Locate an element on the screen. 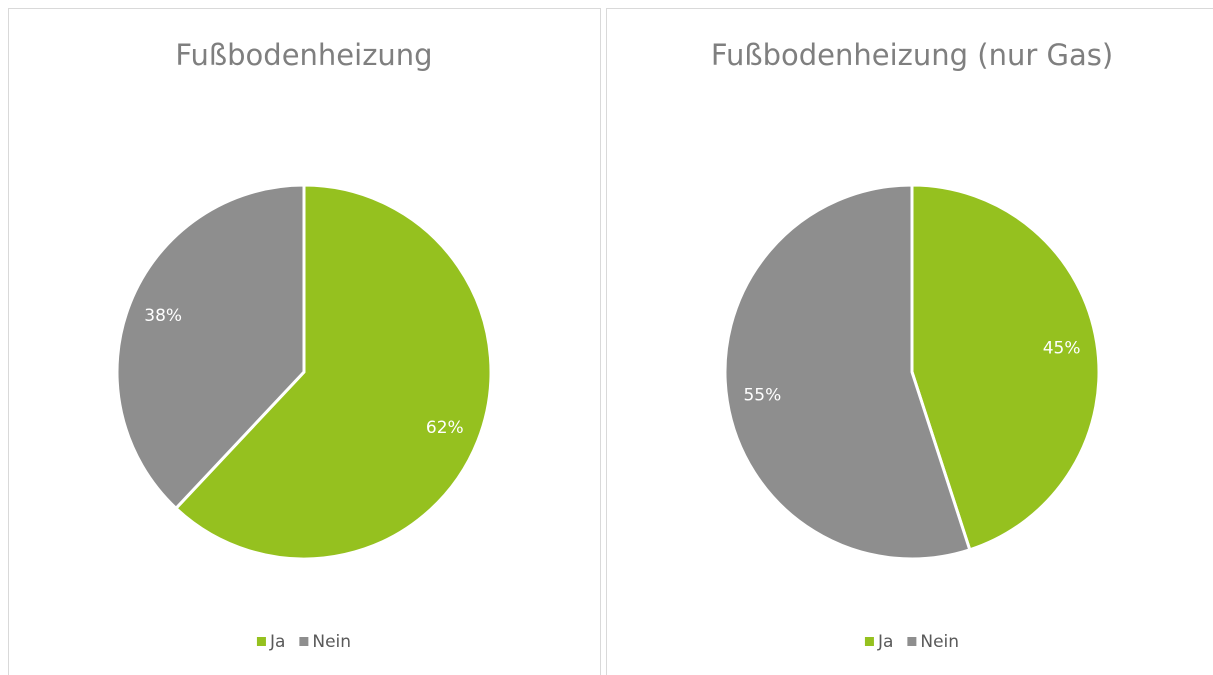 The height and width of the screenshot is (675, 1213). data-label: 62% is located at coordinates (445, 428).